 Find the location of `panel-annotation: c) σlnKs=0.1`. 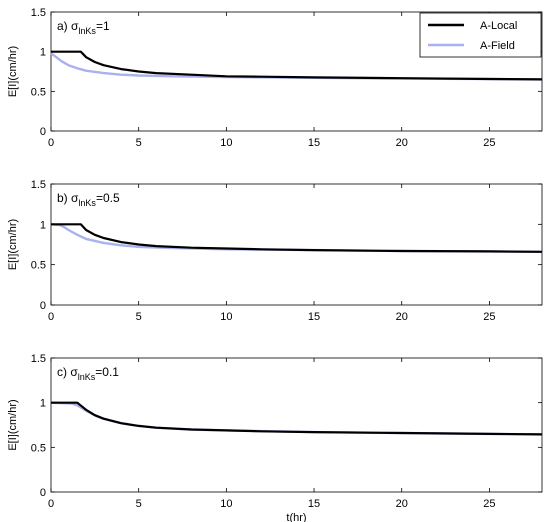

panel-annotation: c) σlnKs=0.1 is located at coordinates (88, 373).